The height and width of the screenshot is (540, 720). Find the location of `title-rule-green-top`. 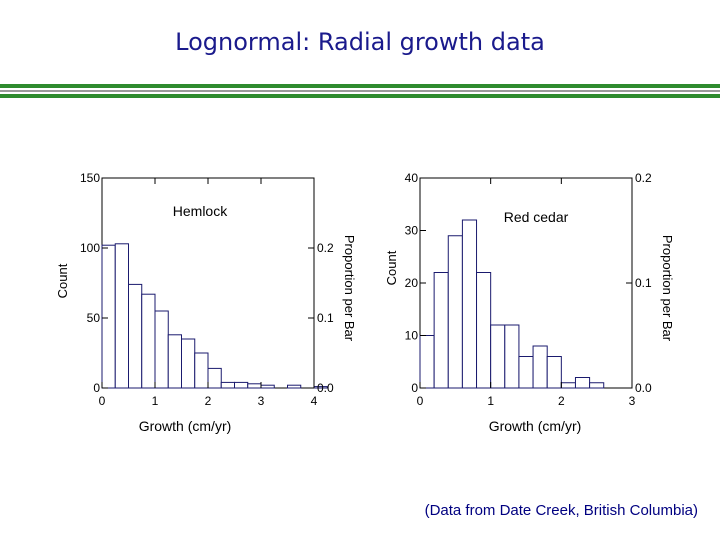

title-rule-green-top is located at coordinates (360, 86).